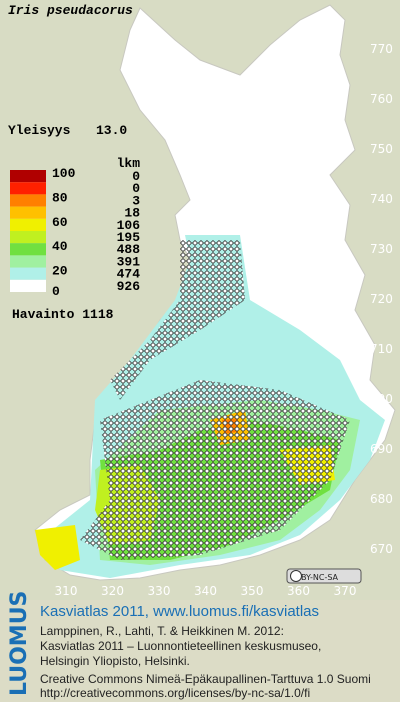 This screenshot has height=702, width=400. Describe the element at coordinates (66, 591) in the screenshot. I see `easting-label: 310` at that location.